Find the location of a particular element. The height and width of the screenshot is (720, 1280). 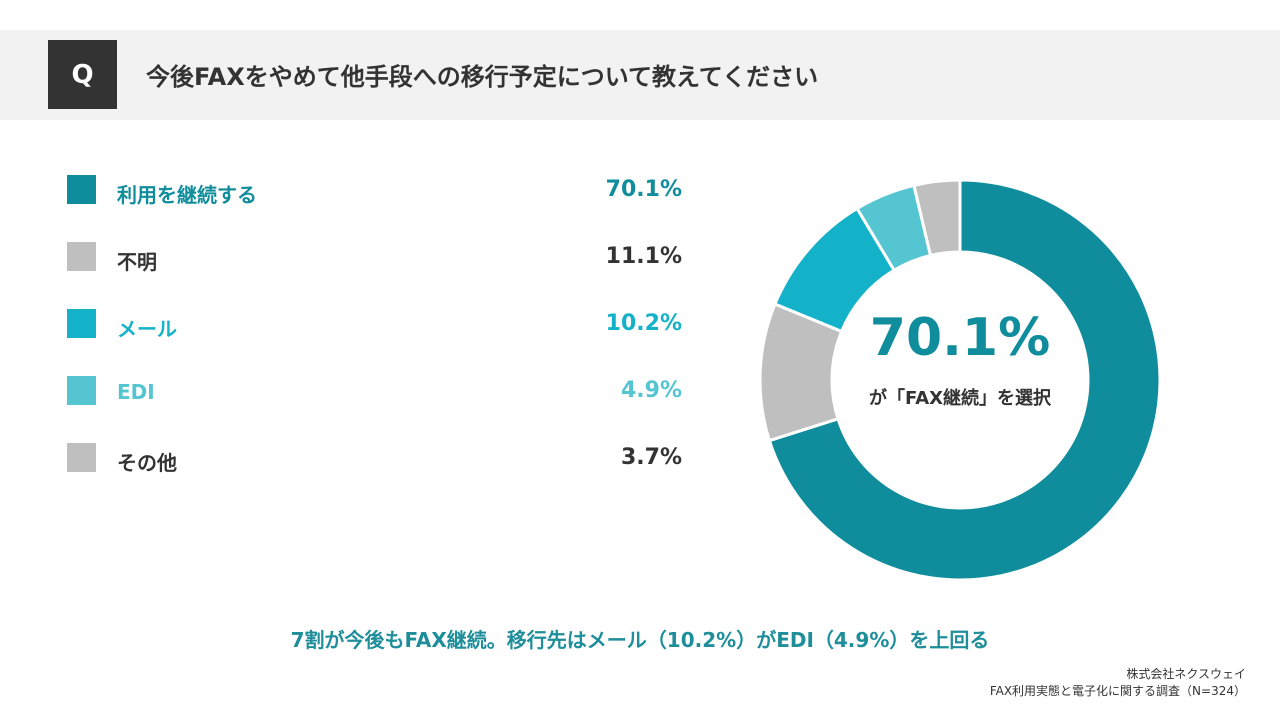

center-caption: が「FAX継続」を選択 is located at coordinates (960, 398).